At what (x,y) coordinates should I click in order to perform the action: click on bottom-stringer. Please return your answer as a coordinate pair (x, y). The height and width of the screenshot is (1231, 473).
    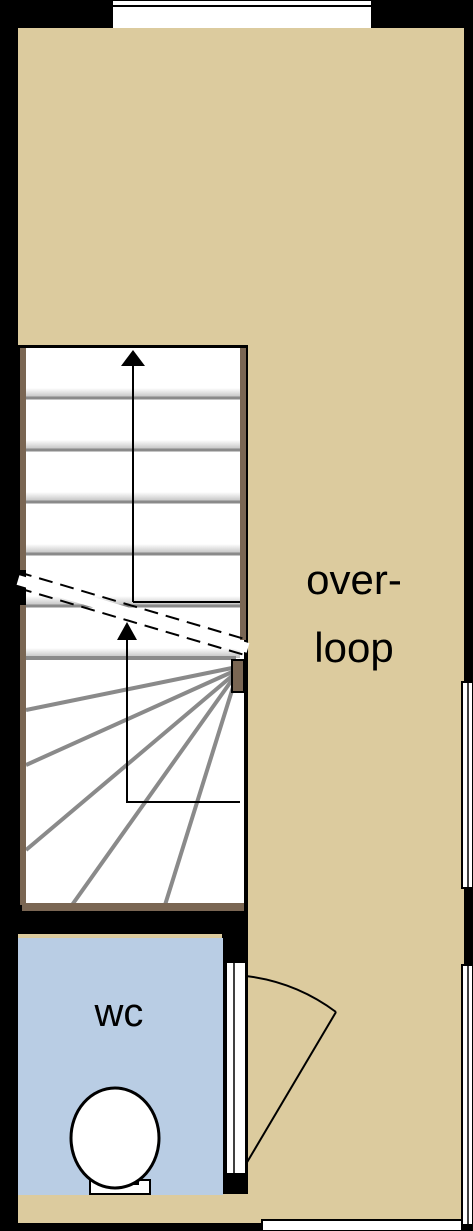
    Looking at the image, I should click on (133, 907).